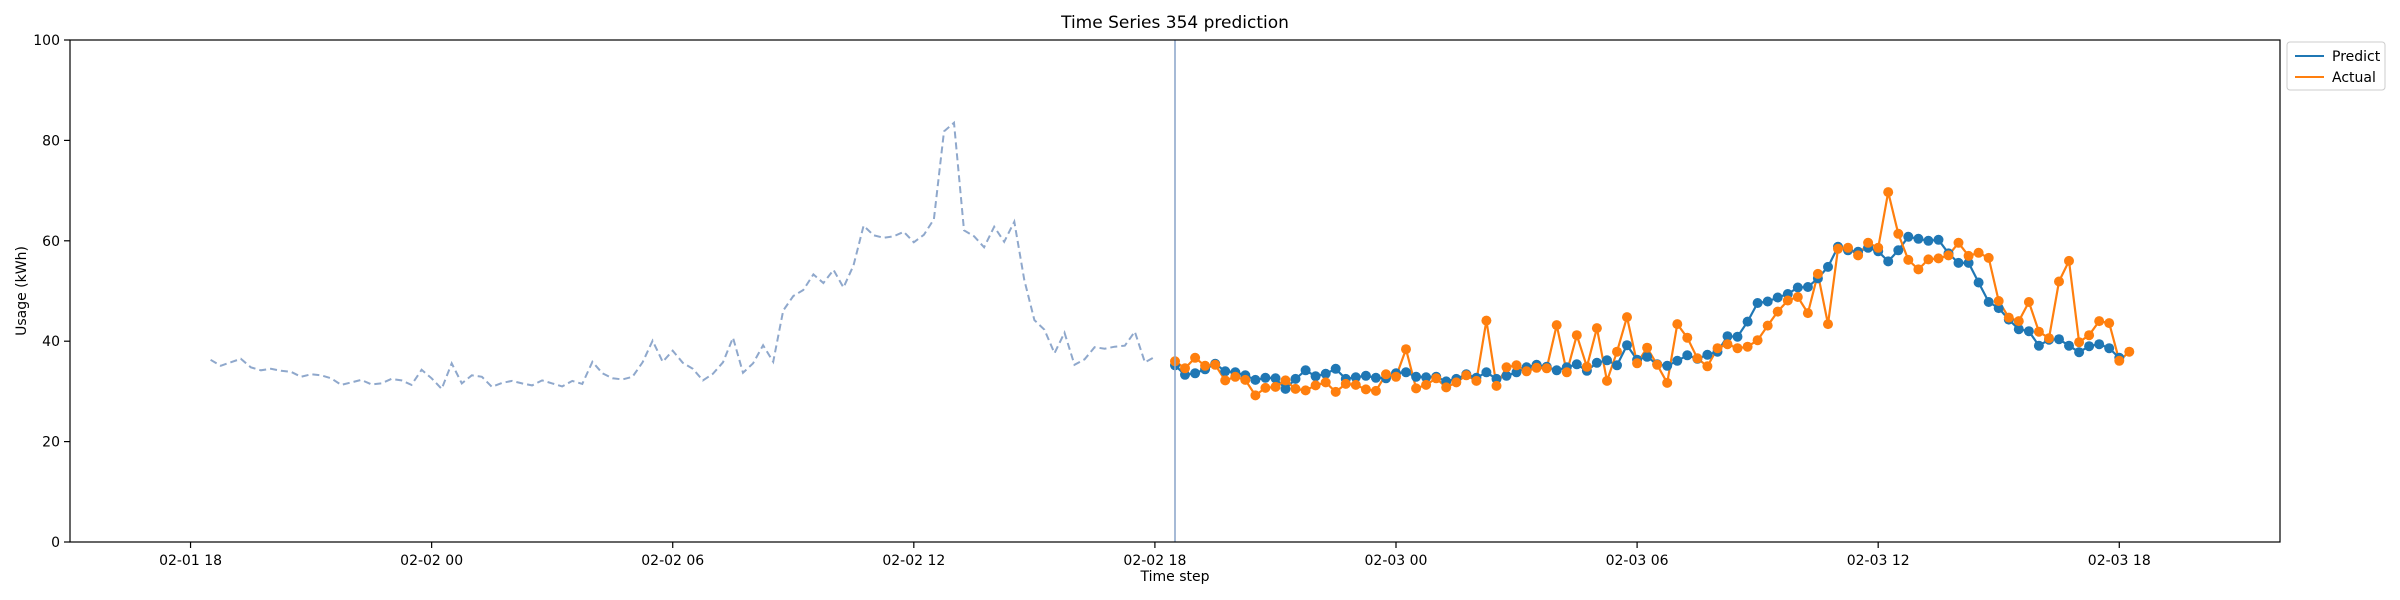 The height and width of the screenshot is (600, 2400). Describe the element at coordinates (51, 242) in the screenshot. I see `y-tick-label: 60` at that location.